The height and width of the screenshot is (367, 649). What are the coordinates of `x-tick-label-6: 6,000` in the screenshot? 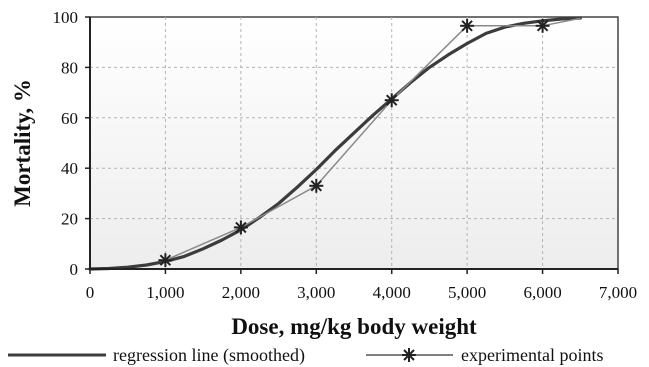 It's located at (542, 292).